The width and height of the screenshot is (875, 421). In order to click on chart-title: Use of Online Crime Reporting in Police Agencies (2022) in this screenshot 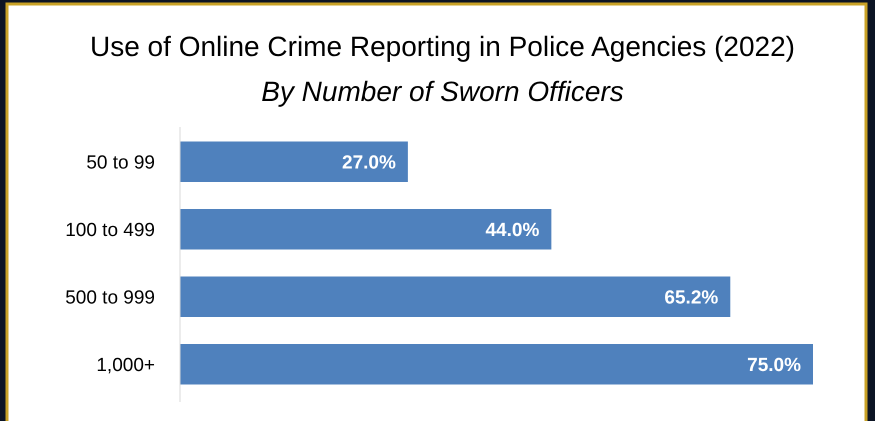, I will do `click(443, 46)`.